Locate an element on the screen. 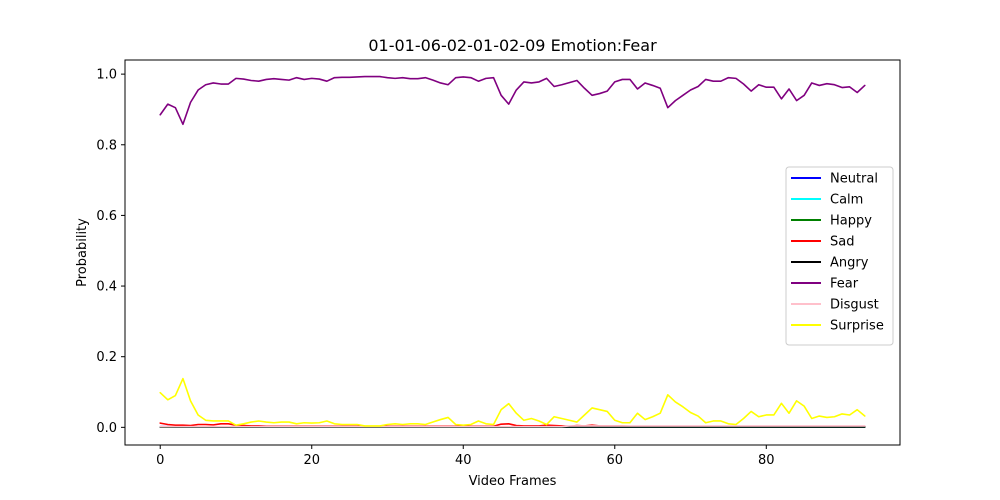 This screenshot has width=1000, height=500. y-tick-label: 0.0 is located at coordinates (106, 428).